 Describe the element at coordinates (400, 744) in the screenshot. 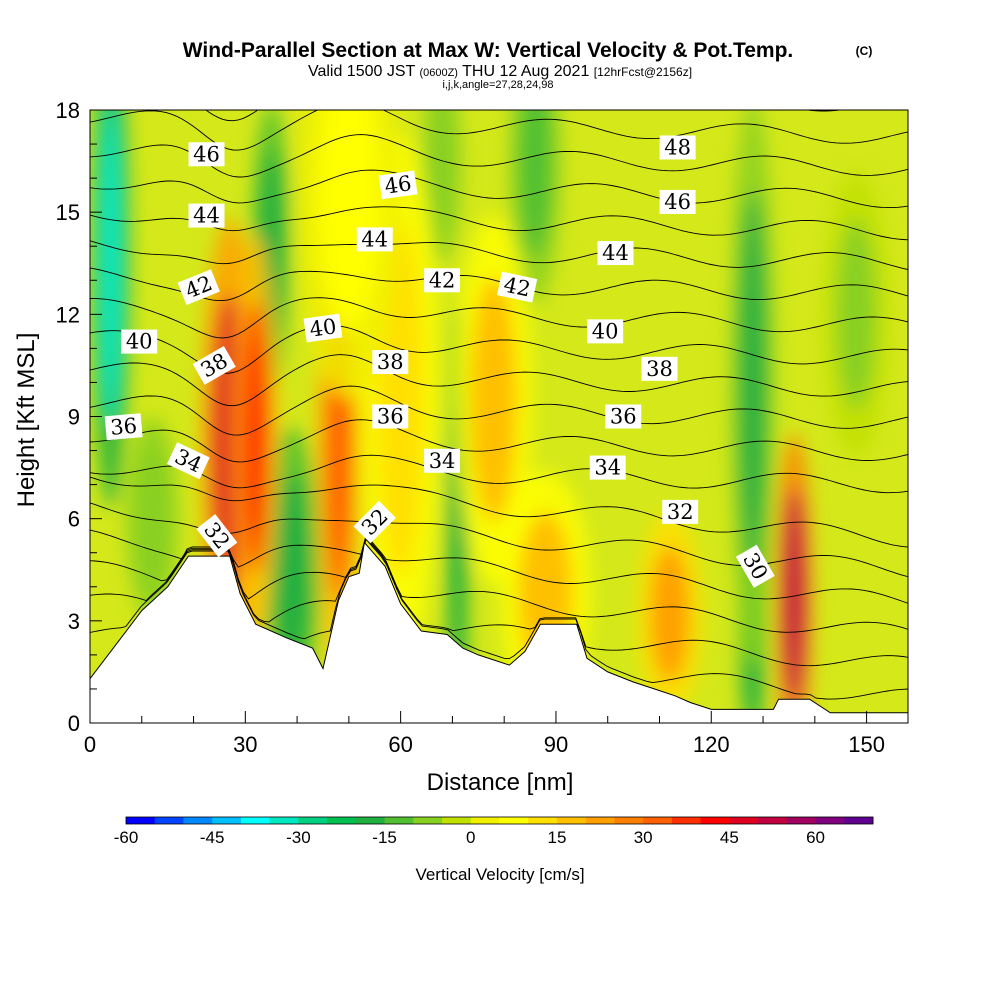

I see `x-tick-label: 60` at that location.